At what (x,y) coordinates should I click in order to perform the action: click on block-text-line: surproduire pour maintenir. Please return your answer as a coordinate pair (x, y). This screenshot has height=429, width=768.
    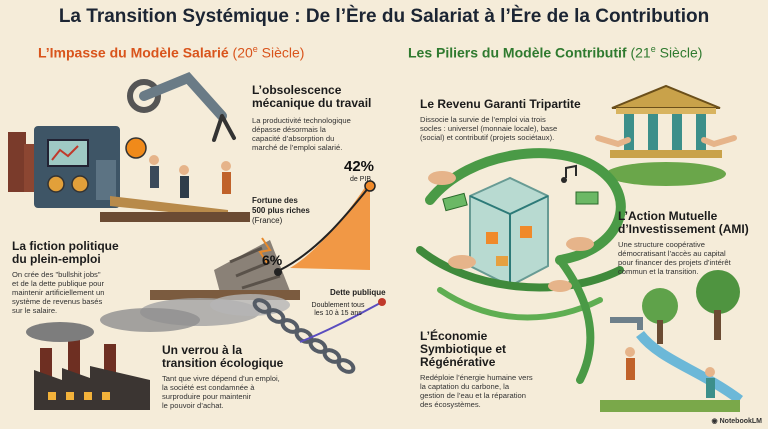
    Looking at the image, I should click on (207, 396).